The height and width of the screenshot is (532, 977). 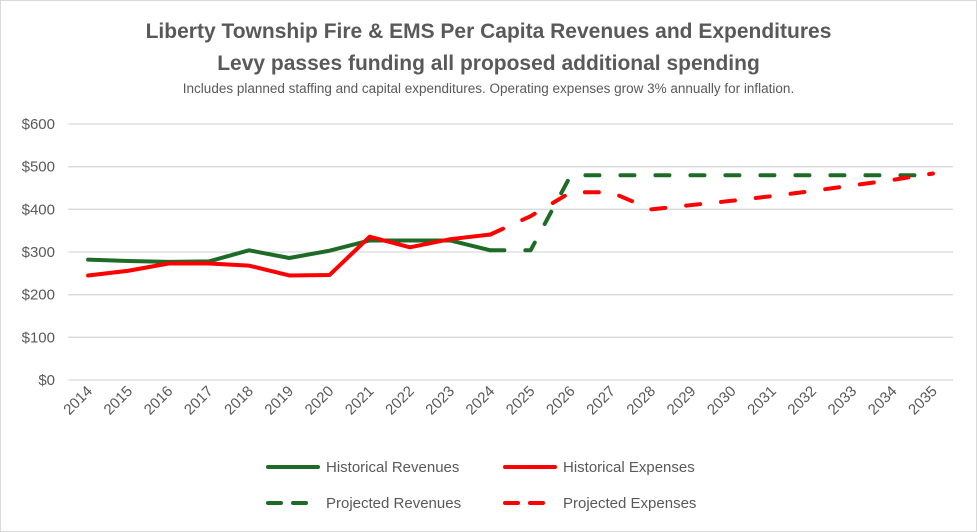 I want to click on x-tick-label: 2033, so click(x=843, y=401).